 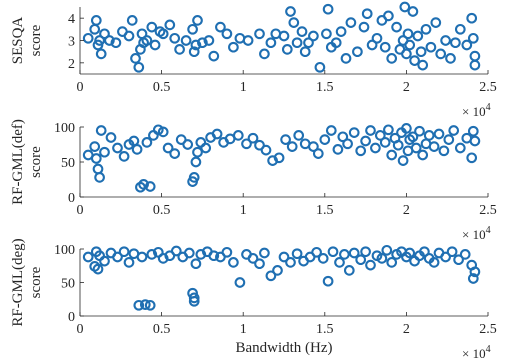 What do you see at coordinates (80, 210) in the screenshot?
I see `x-tick-label: 0` at bounding box center [80, 210].